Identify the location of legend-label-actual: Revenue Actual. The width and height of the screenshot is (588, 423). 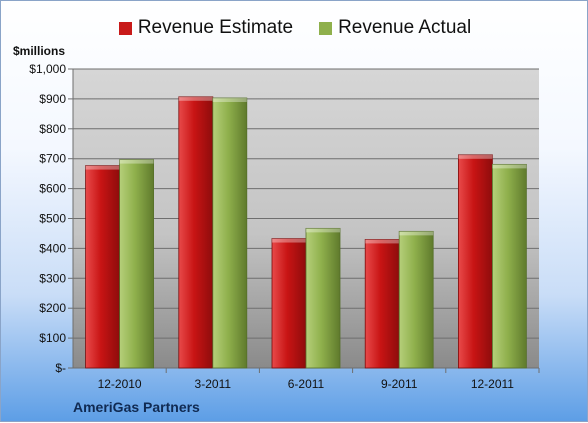
(405, 27).